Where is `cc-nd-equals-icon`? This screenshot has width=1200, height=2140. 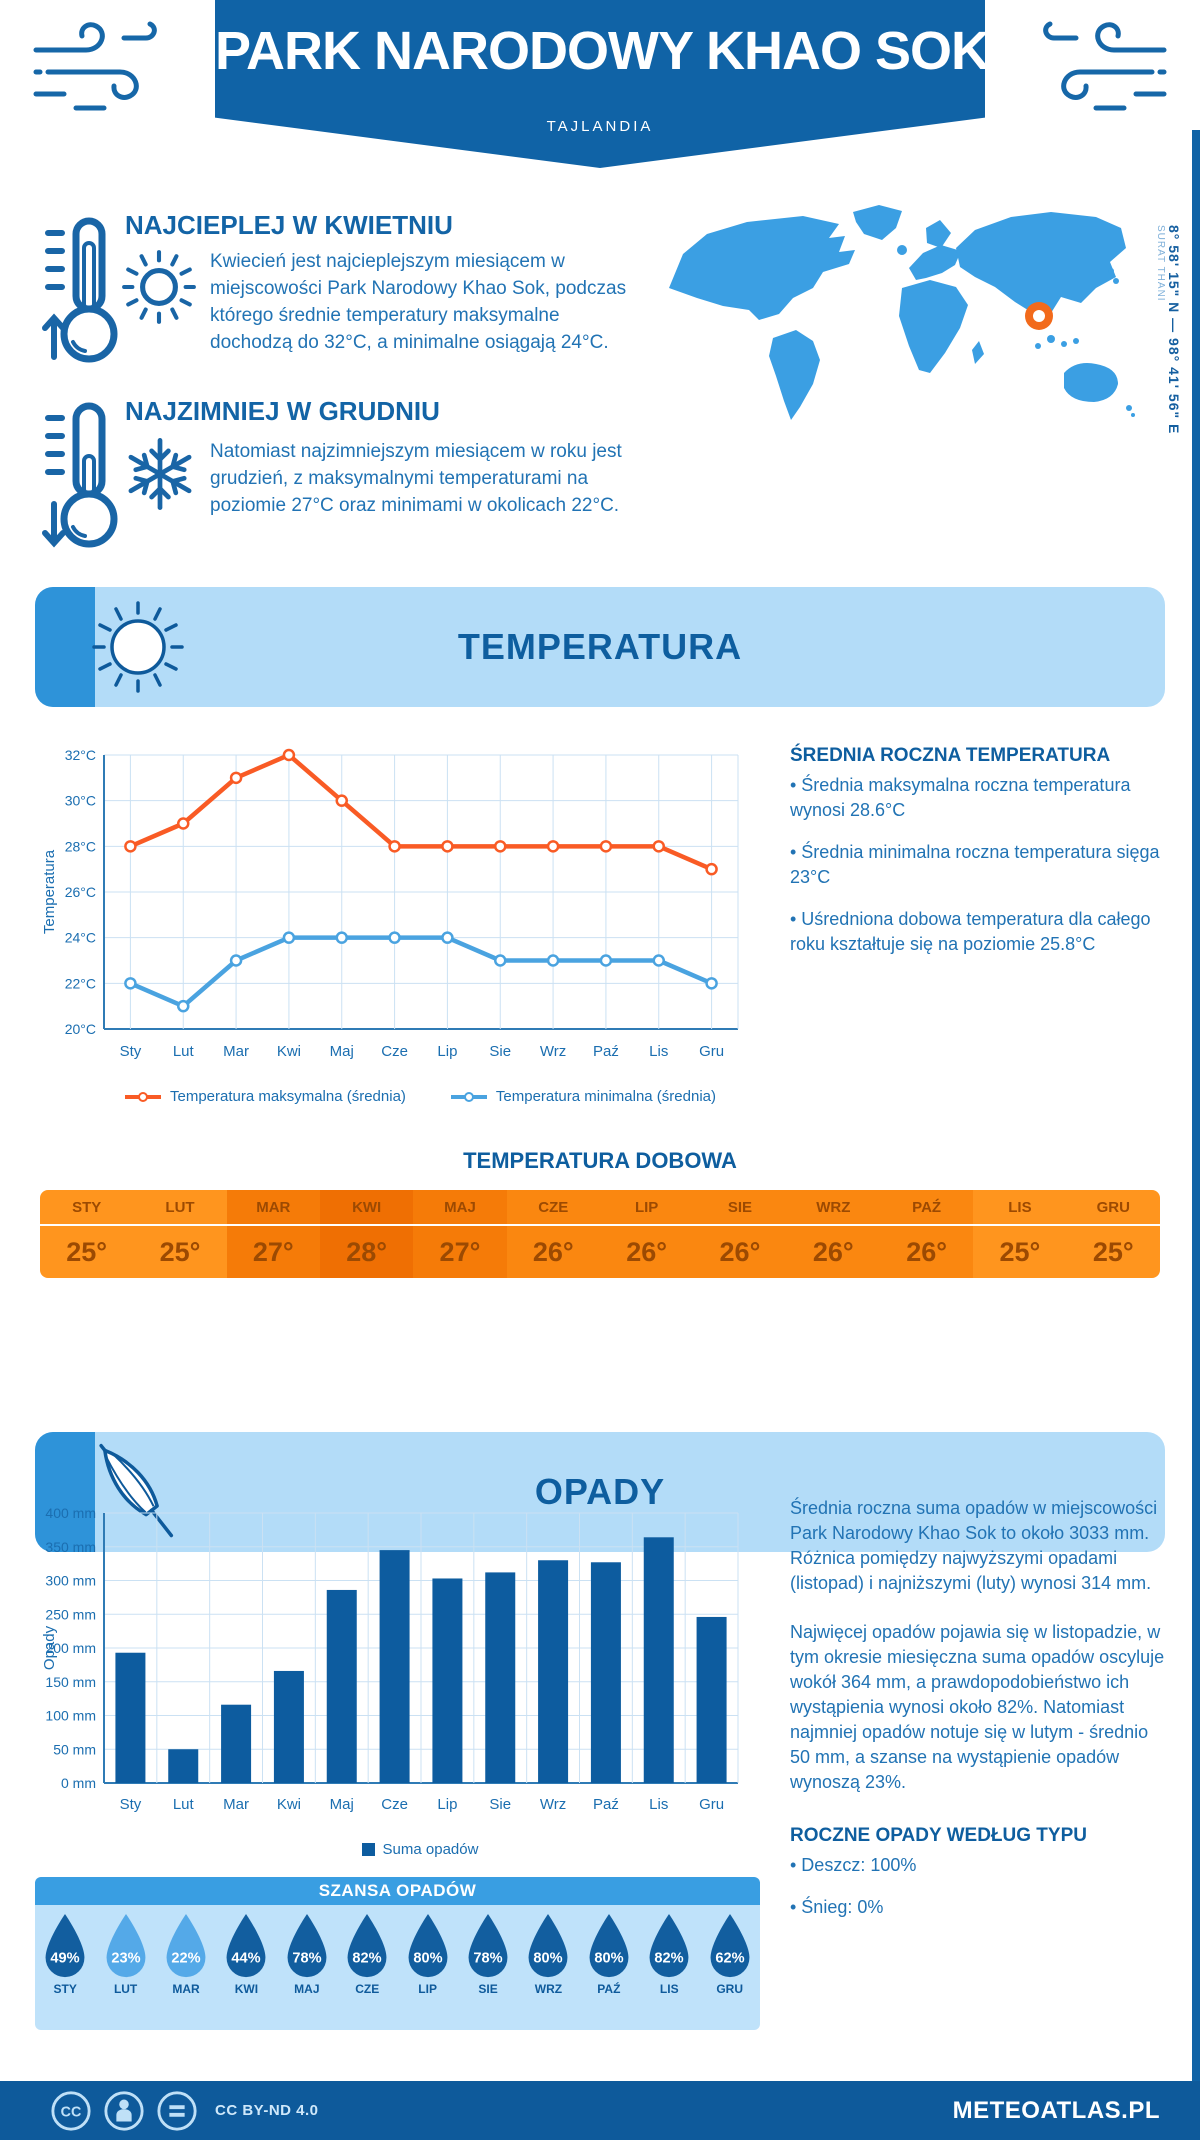
cc-nd-equals-icon is located at coordinates (177, 2110).